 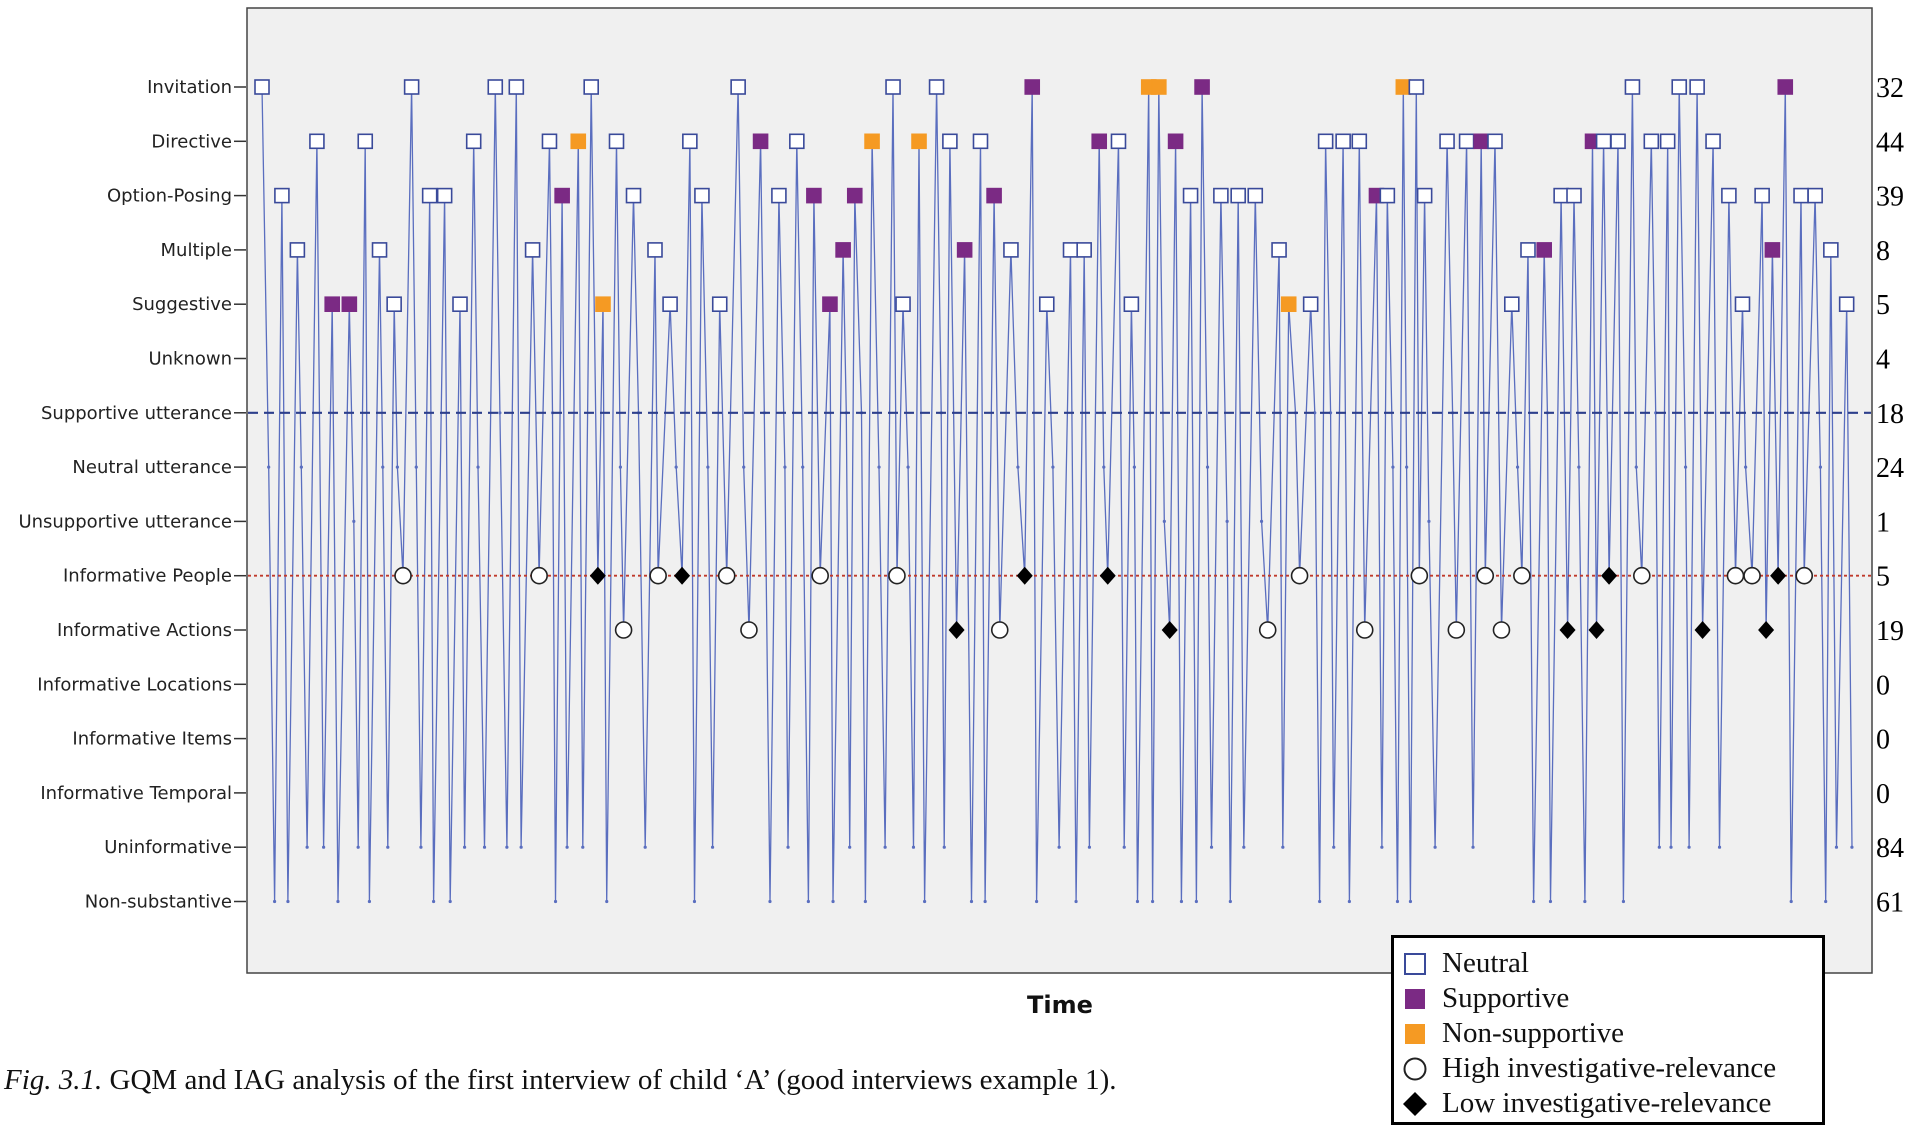 What do you see at coordinates (1883, 251) in the screenshot?
I see `category-count: 8` at bounding box center [1883, 251].